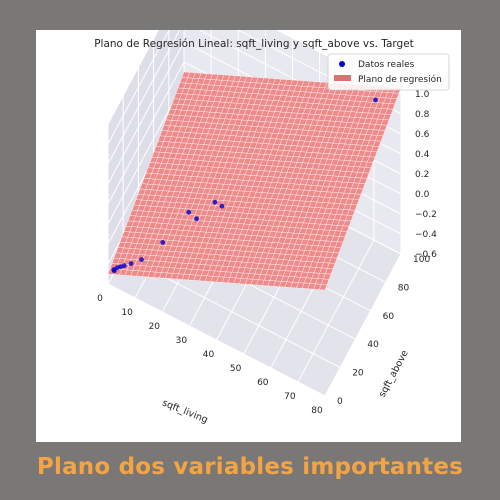 This screenshot has width=500, height=500. I want to click on legend-box, so click(388, 72).